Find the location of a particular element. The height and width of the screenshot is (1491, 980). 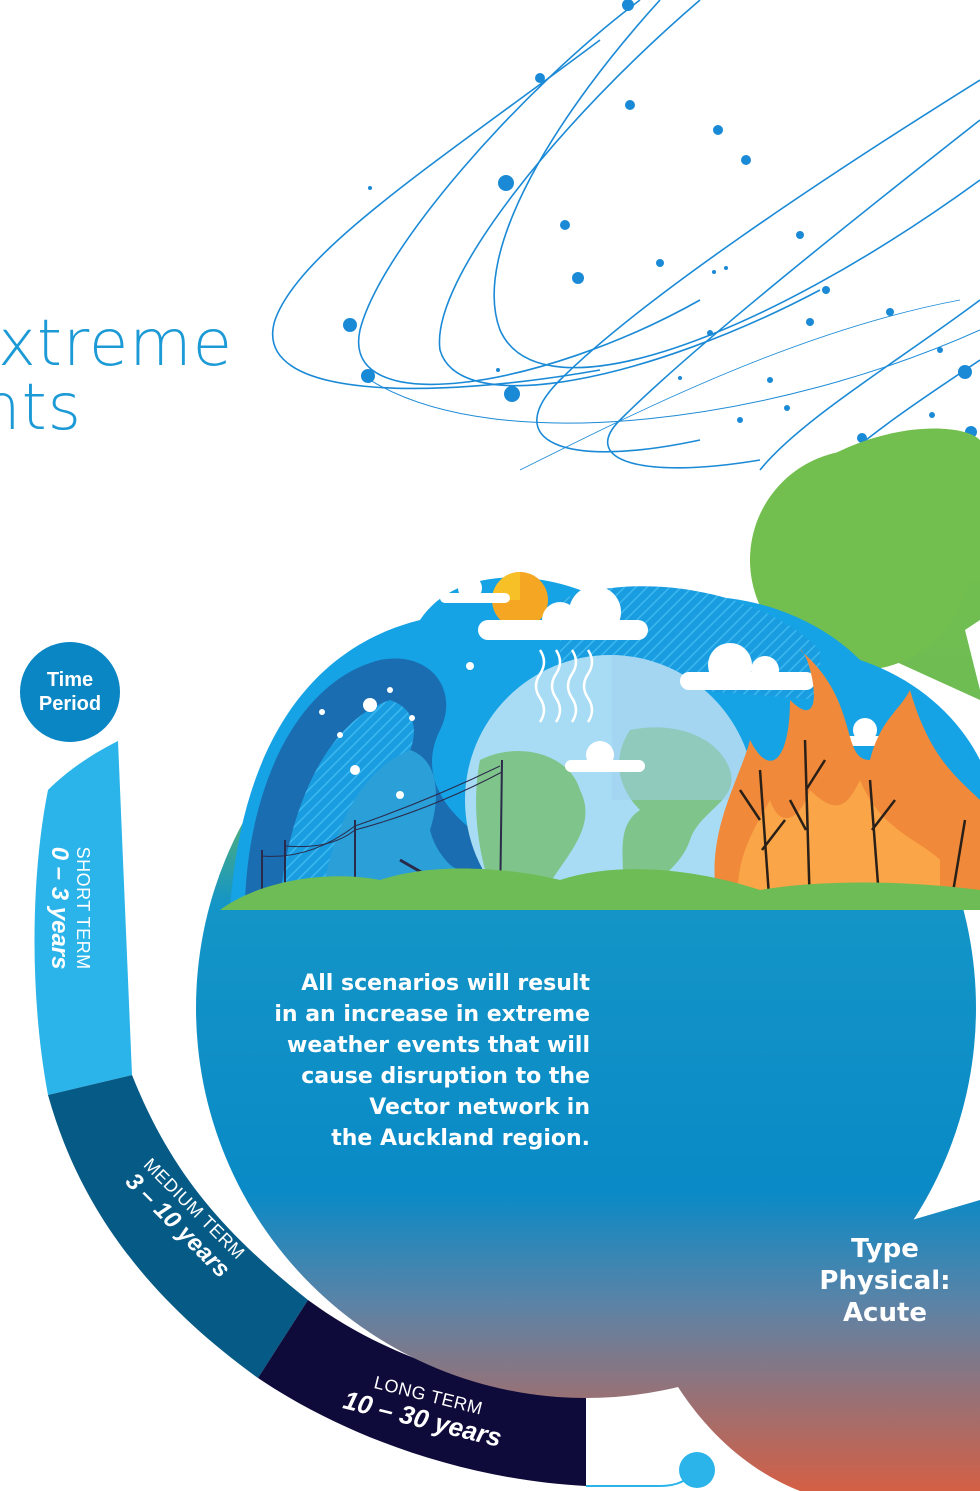

time-period-badge-line-2: Period is located at coordinates (70, 704).